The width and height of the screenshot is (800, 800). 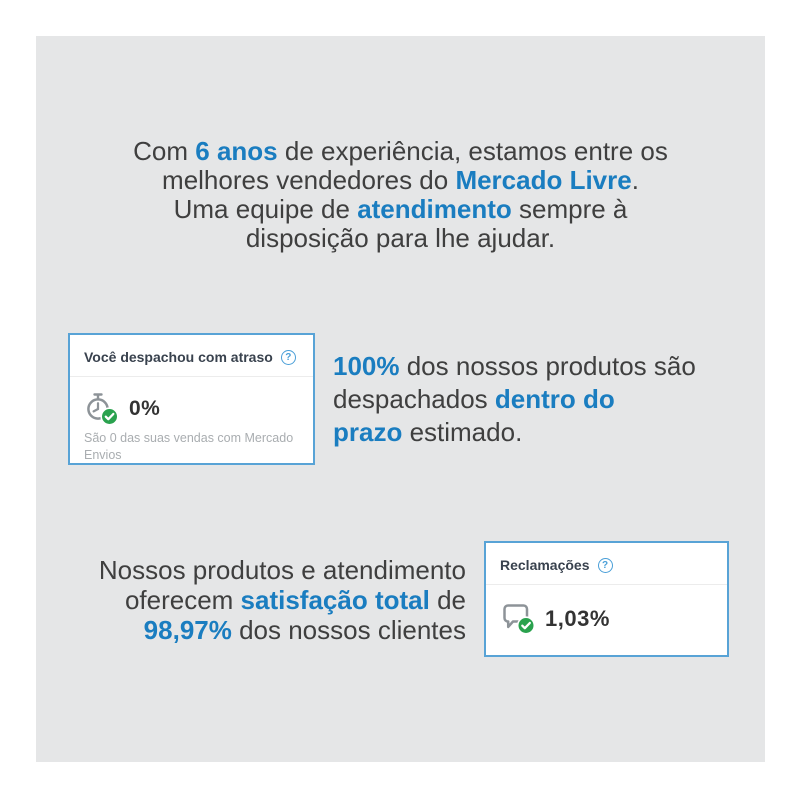 What do you see at coordinates (182, 600) in the screenshot?
I see `text-segment: oferecem` at bounding box center [182, 600].